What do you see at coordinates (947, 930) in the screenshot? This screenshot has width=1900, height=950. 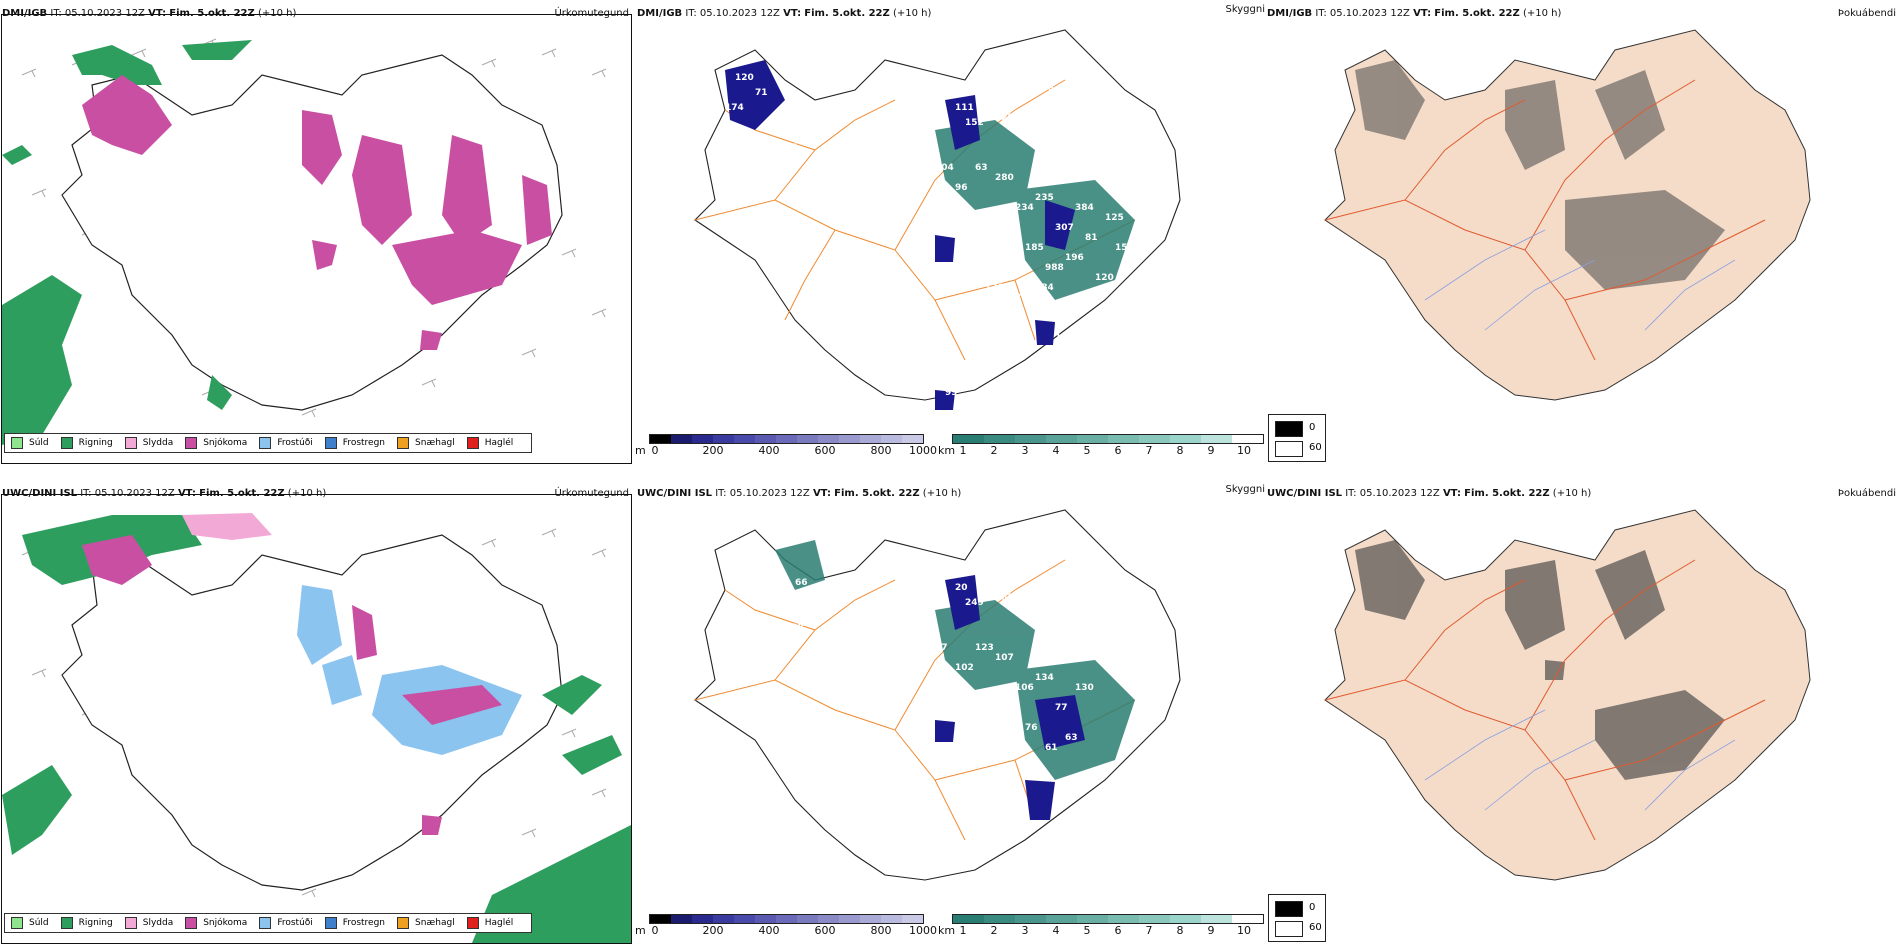 I see `colorbar-unit: km` at bounding box center [947, 930].